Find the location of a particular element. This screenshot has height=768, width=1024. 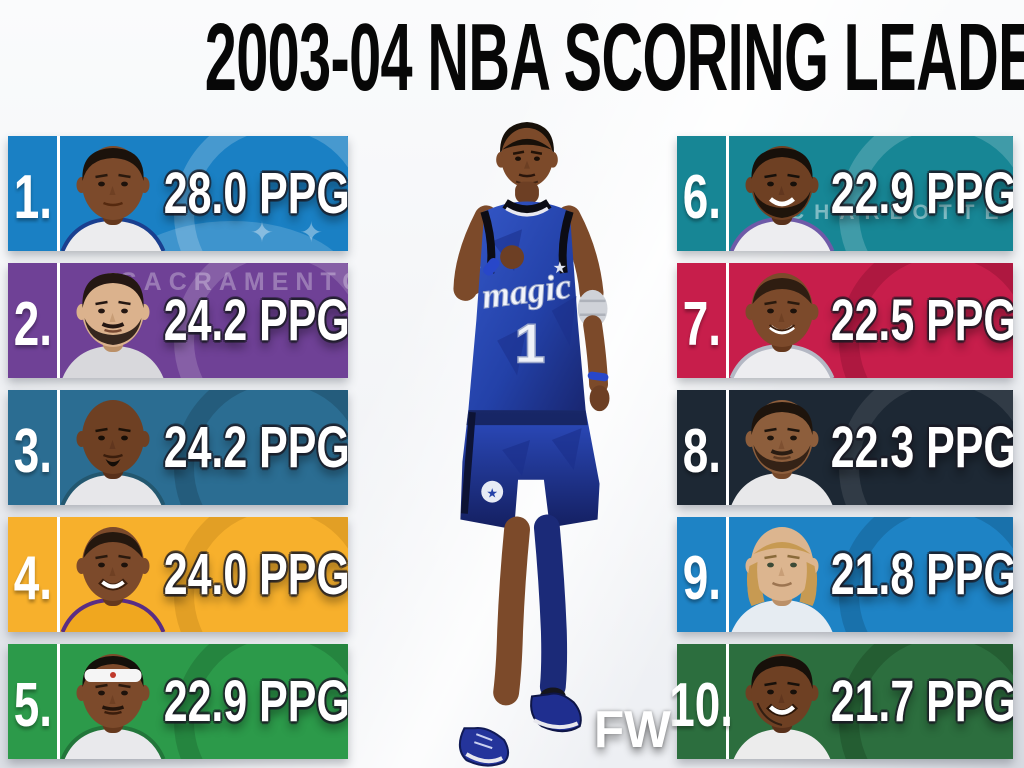

row-body: 22.9 PPG is located at coordinates (204, 701).